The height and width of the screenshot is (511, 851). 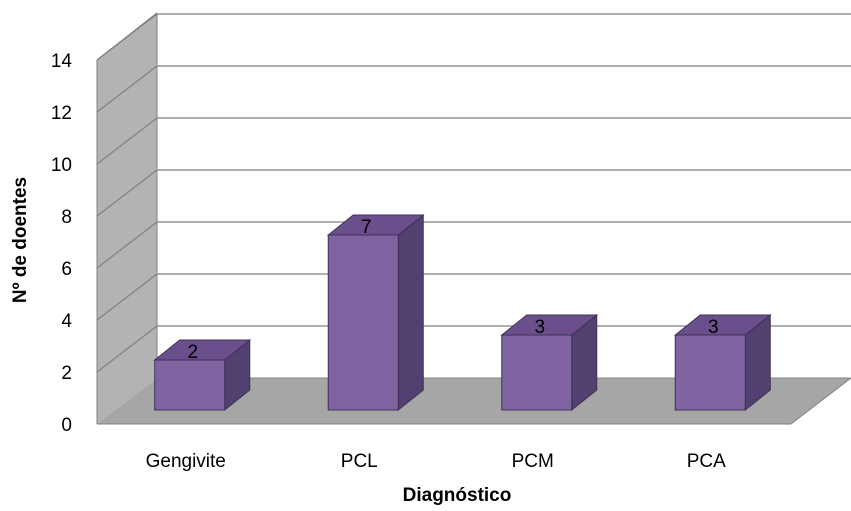 I want to click on side-wall, so click(x=127, y=218).